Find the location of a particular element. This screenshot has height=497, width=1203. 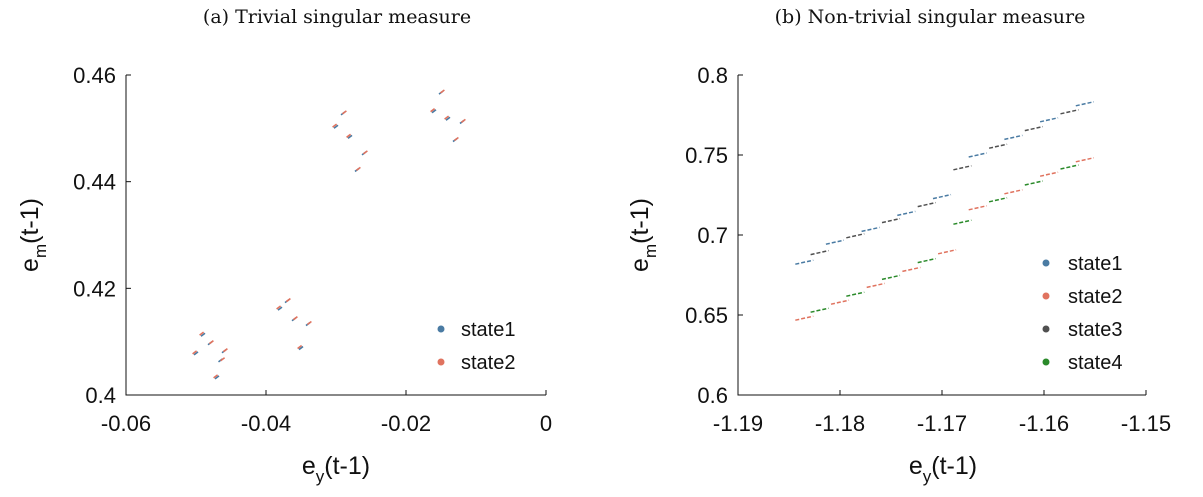

panel-b-yticks: 0.6 0.65 0.7 0.75 0.8 is located at coordinates (714, 235).